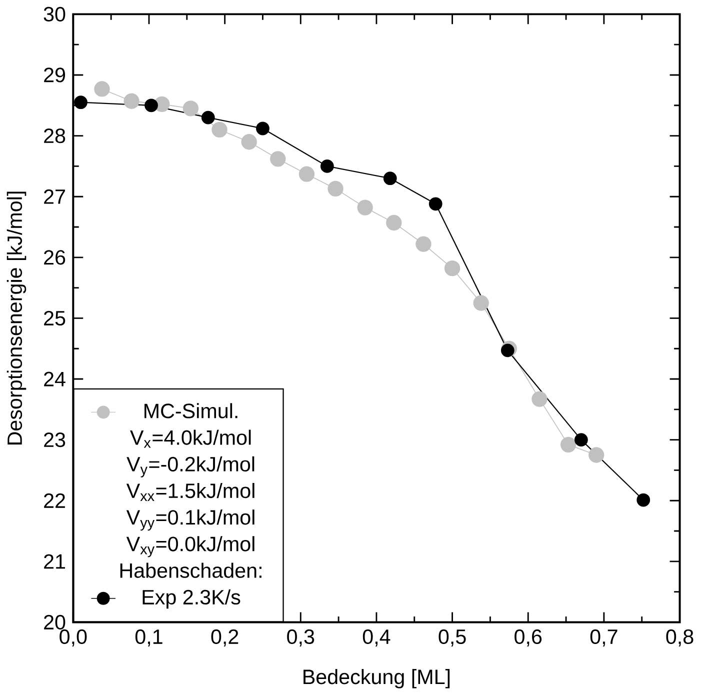  What do you see at coordinates (55, 257) in the screenshot?
I see `y-tick-label: 26` at bounding box center [55, 257].